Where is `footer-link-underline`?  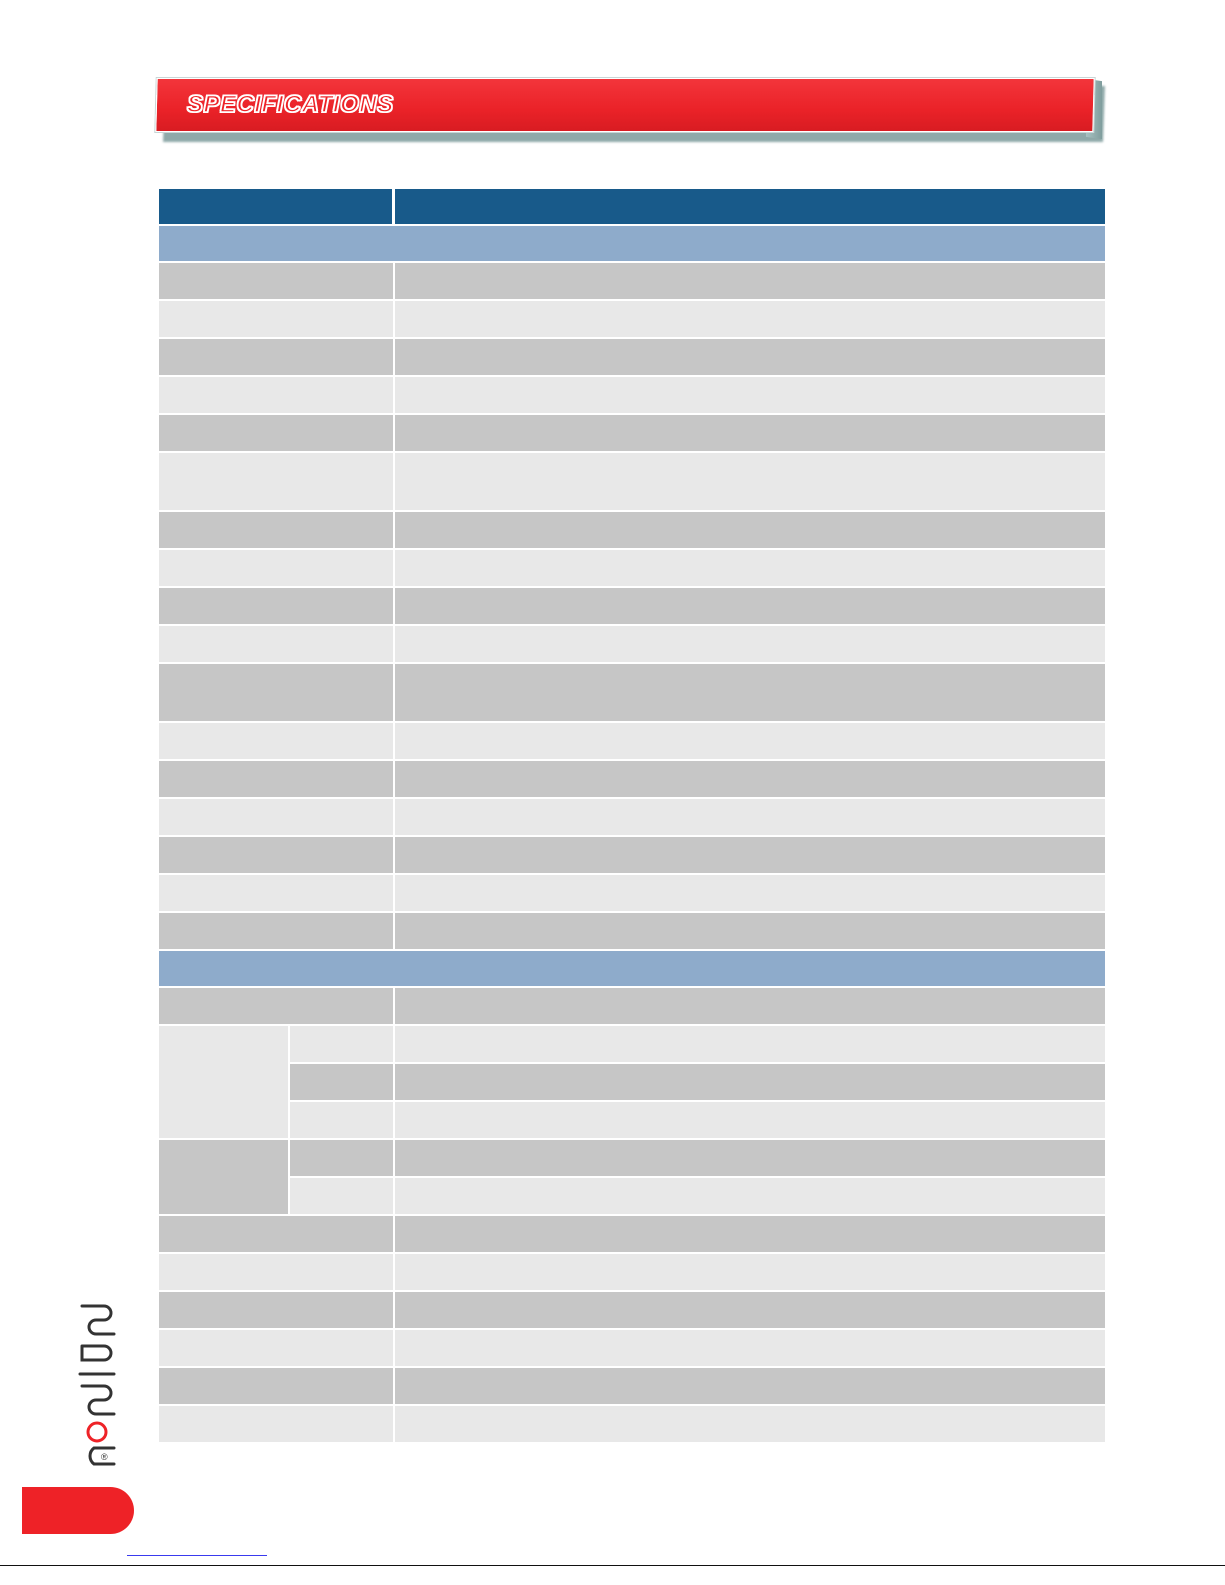
footer-link-underline is located at coordinates (197, 1555).